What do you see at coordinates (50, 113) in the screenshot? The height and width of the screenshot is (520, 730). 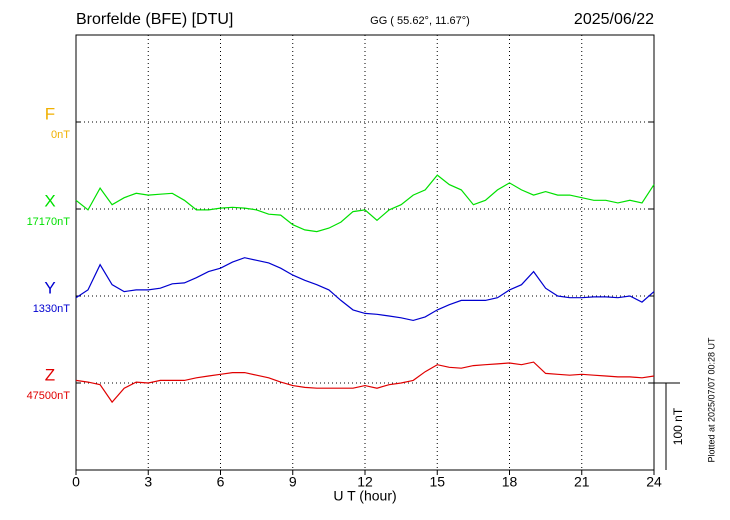 I see `channel-name: F` at bounding box center [50, 113].